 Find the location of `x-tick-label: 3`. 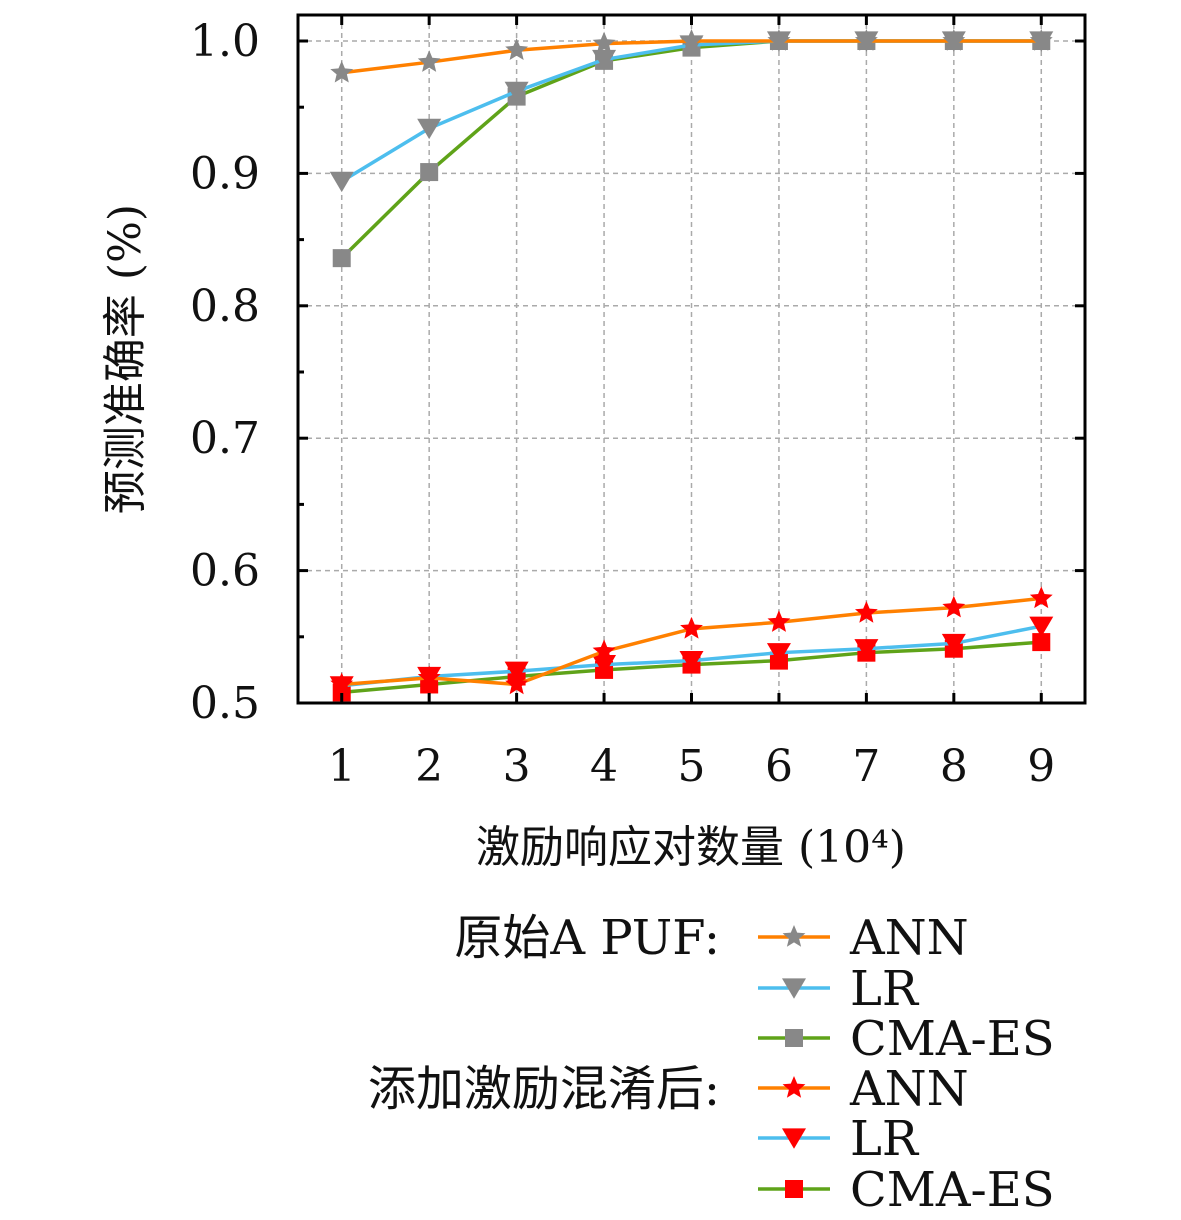

x-tick-label: 3 is located at coordinates (517, 766).